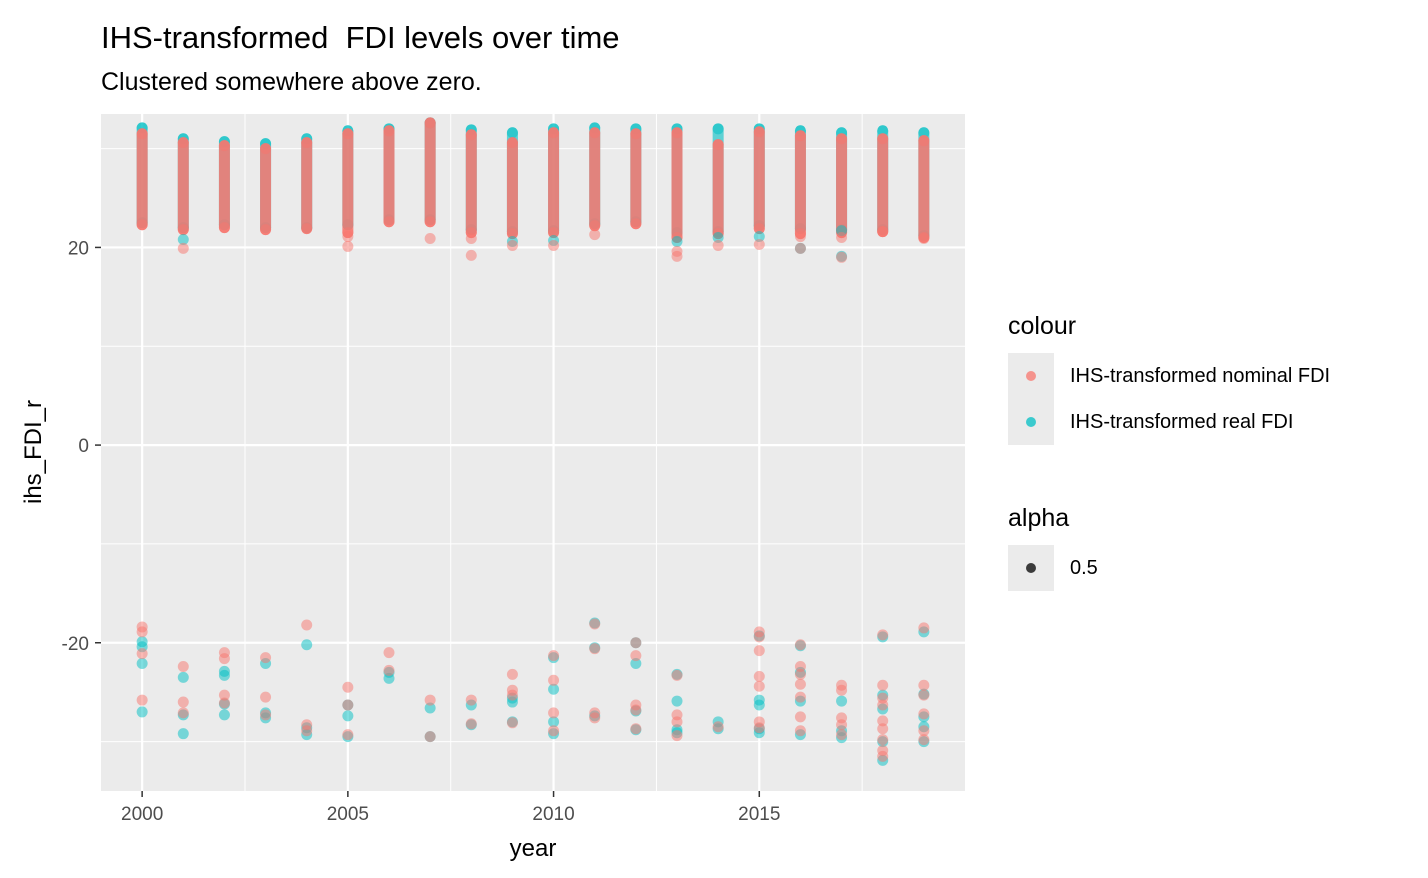 The width and height of the screenshot is (1428, 878). What do you see at coordinates (1039, 518) in the screenshot?
I see `legend-title-alpha: alpha` at bounding box center [1039, 518].